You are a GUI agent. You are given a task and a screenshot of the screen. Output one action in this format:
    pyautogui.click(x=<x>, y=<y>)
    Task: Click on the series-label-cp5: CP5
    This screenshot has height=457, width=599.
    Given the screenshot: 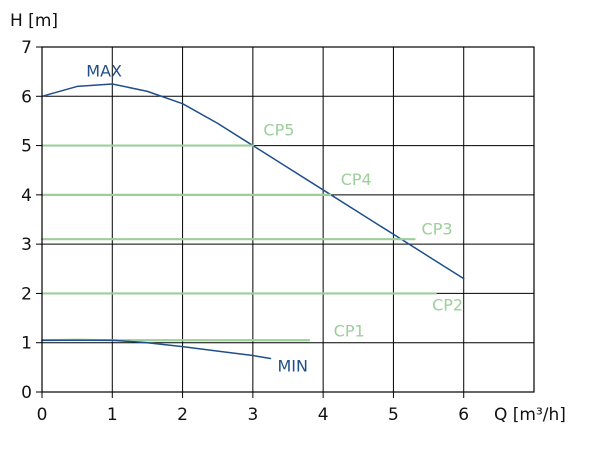 What is the action you would take?
    pyautogui.click(x=278, y=130)
    